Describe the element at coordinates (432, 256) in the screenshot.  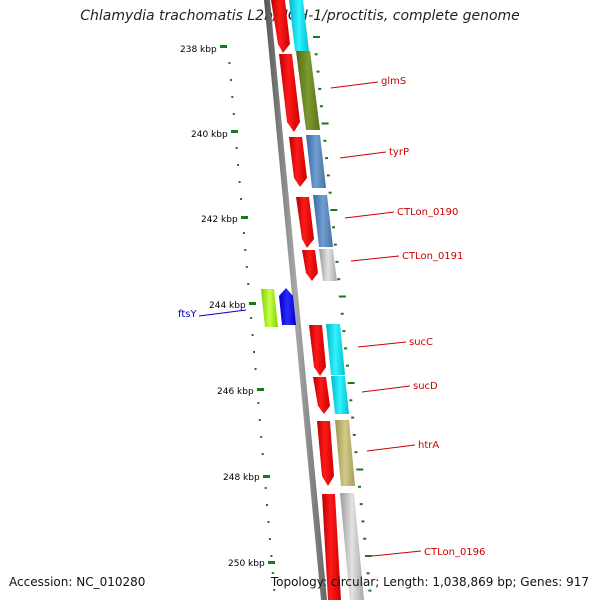
I see `gene-label-CTLon_0191: CTLon_0191` at that location.